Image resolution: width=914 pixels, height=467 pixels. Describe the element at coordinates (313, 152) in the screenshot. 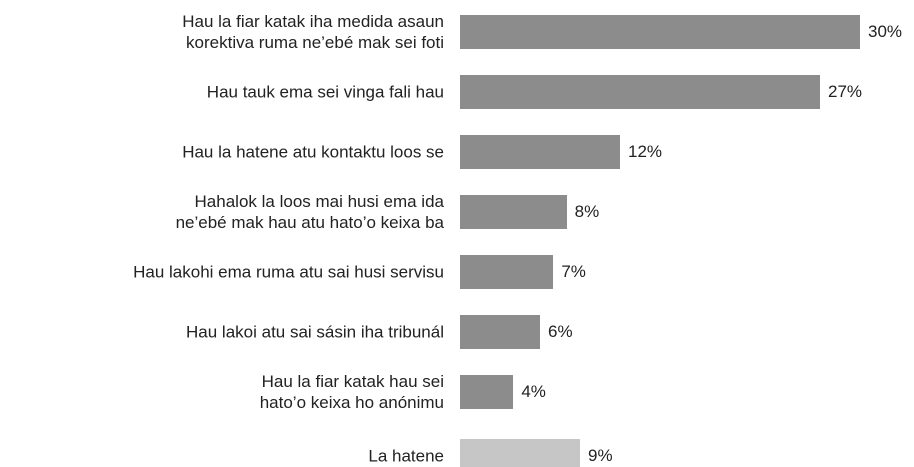

I see `category-label: Hau la hatene atu kontaktu loos se` at that location.